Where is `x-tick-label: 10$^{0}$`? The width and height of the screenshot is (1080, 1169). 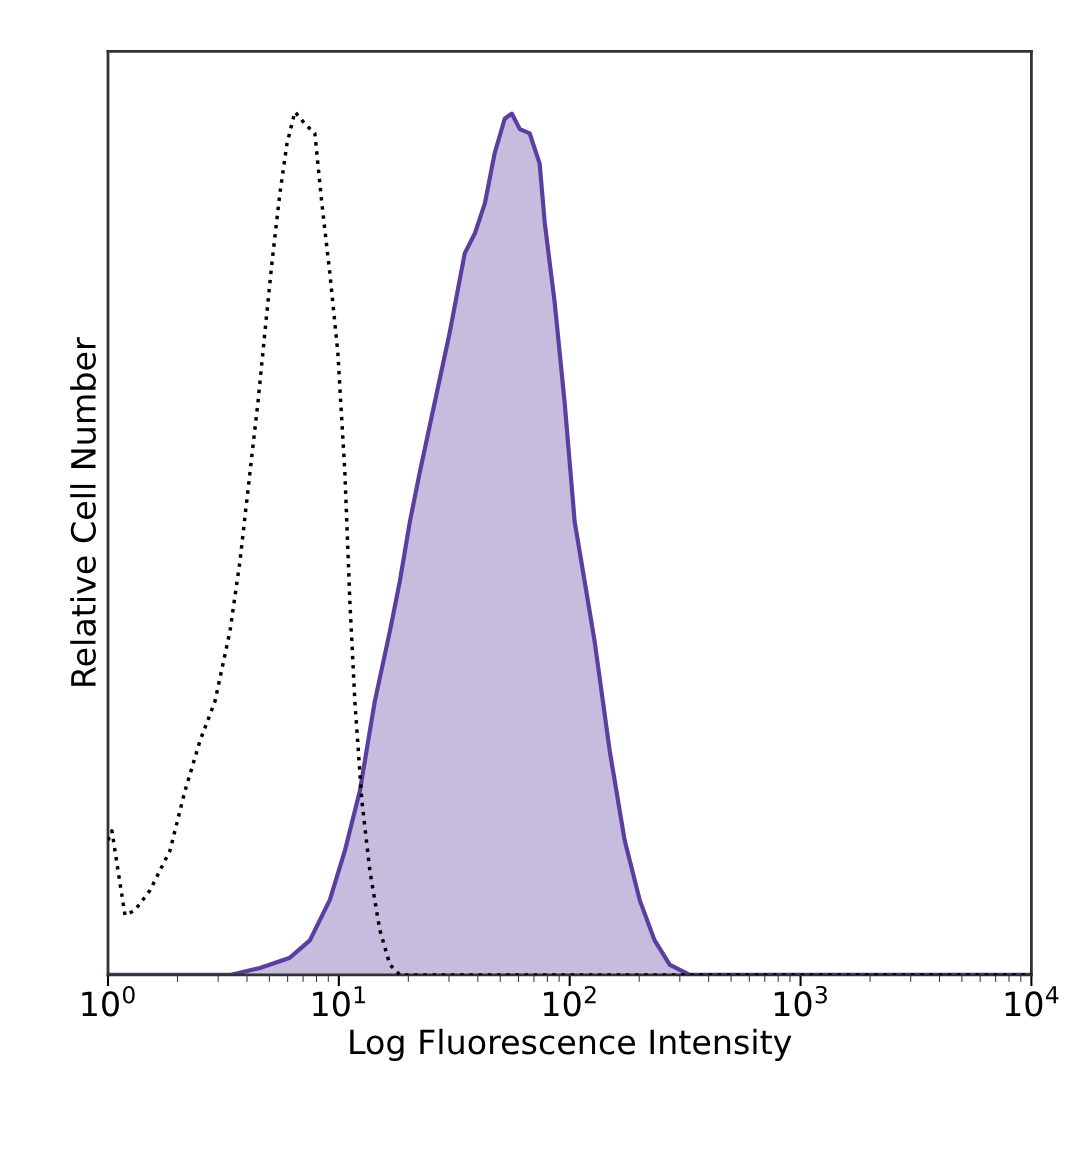 x-tick-label: 10$^{0}$ is located at coordinates (108, 1001).